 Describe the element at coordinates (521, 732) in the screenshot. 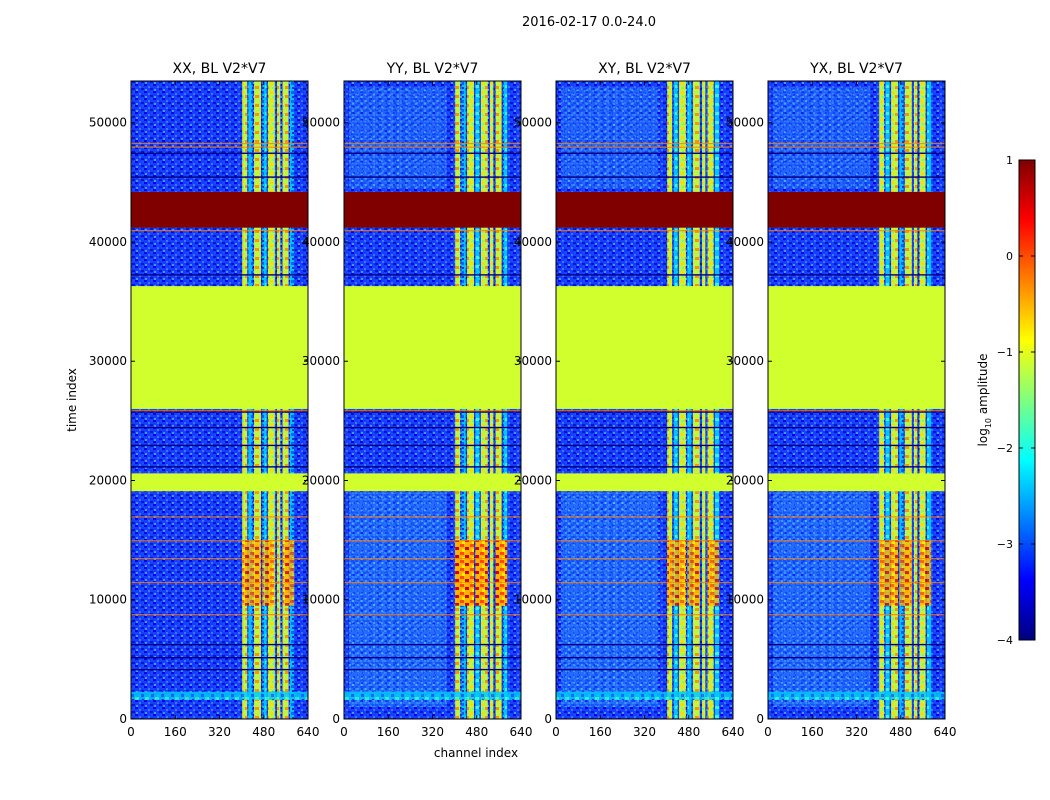

I see `x-tick-label: 640` at that location.